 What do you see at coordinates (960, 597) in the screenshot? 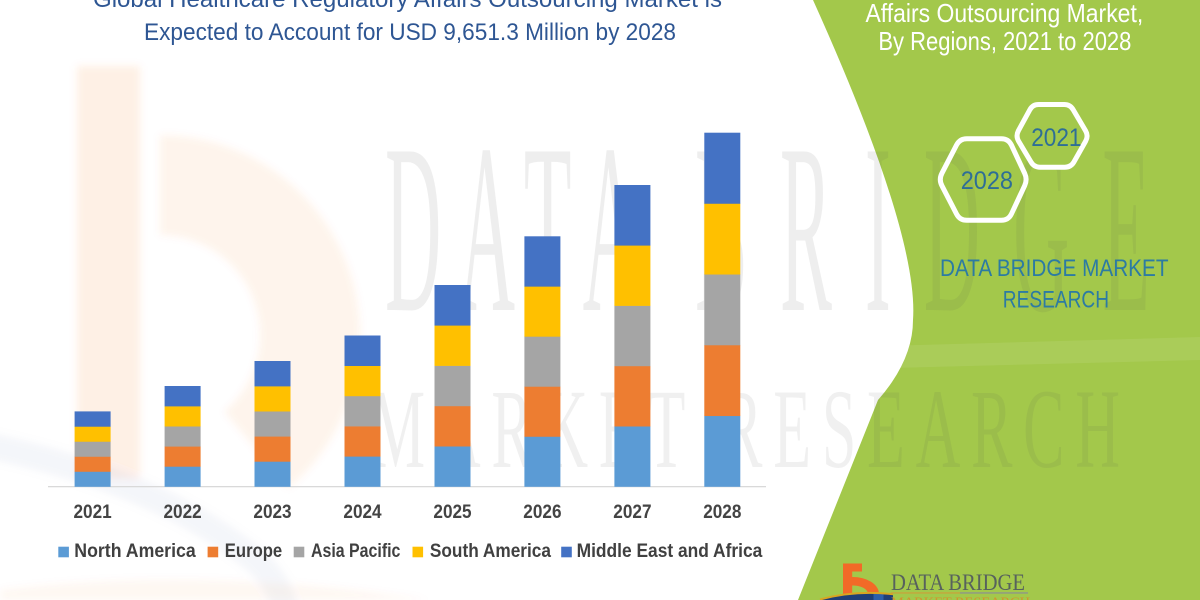
I see `svg-text: MARKET RESEARCH` at bounding box center [960, 597].